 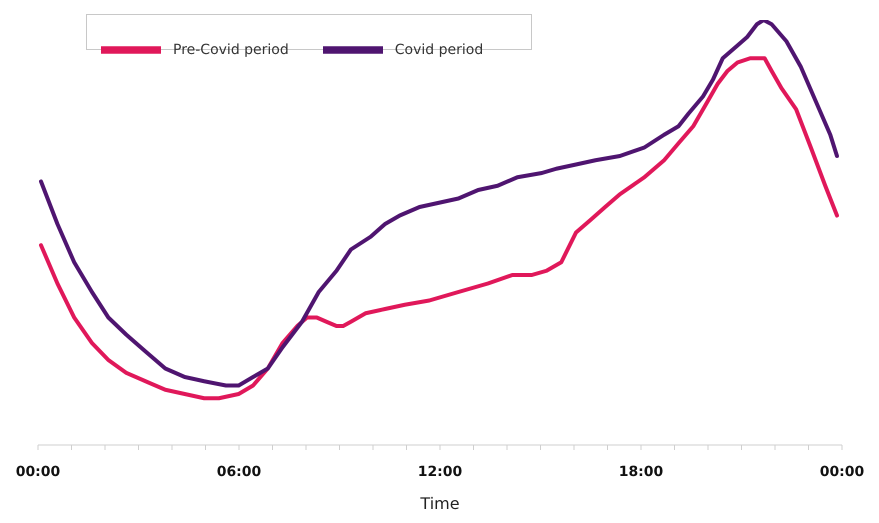 I want to click on legend-label: Pre-Covid period, so click(x=231, y=50).